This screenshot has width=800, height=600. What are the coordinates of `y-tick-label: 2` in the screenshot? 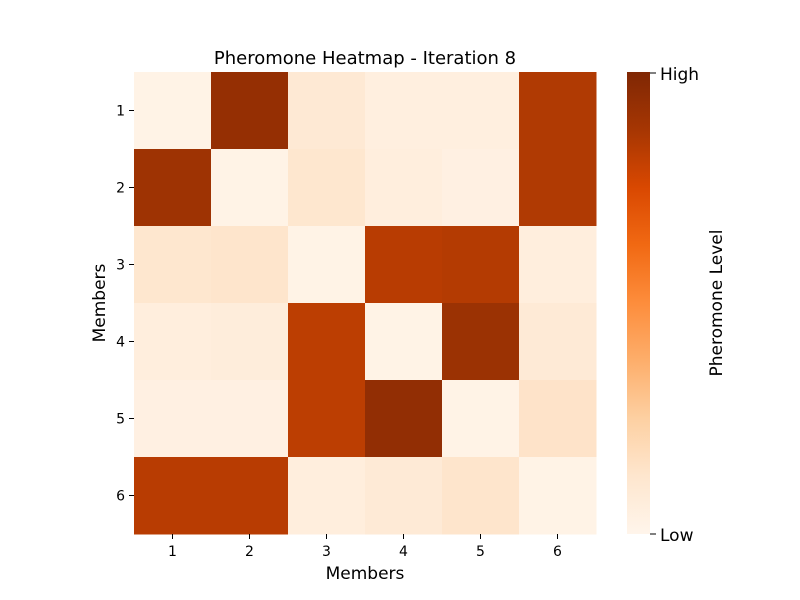 It's located at (120, 189).